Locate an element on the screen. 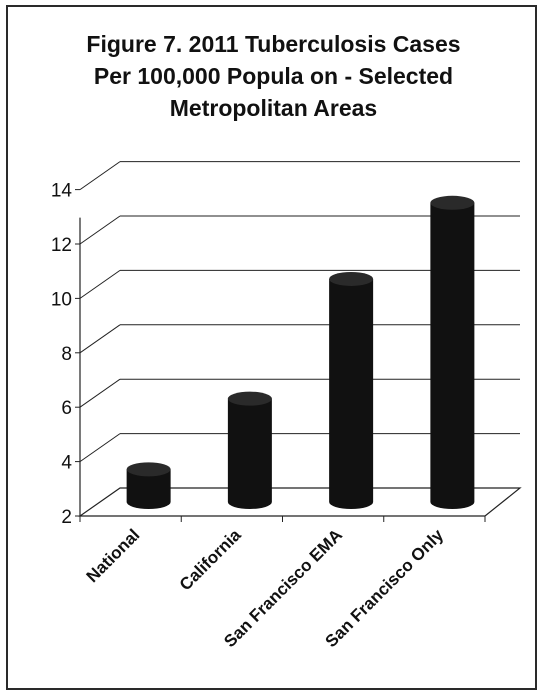 The height and width of the screenshot is (698, 547). title-line-2: Per 100,000 Popula on - Selected is located at coordinates (273, 76).